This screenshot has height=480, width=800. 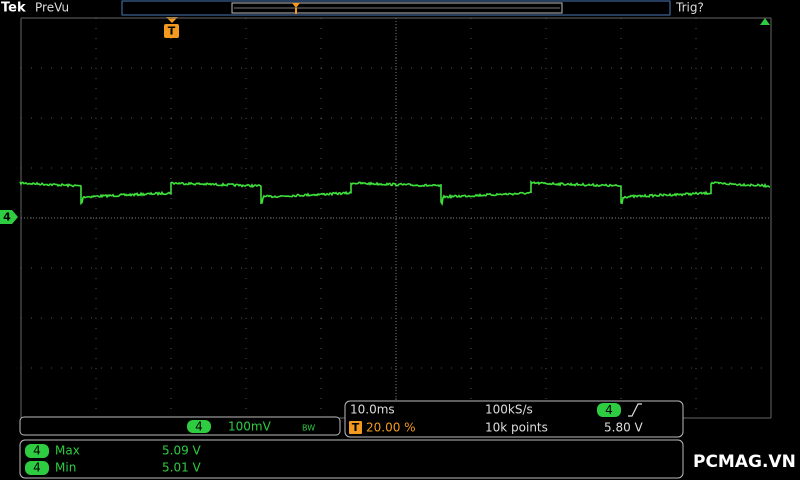 I want to click on trigger-status: Trig?, so click(x=689, y=8).